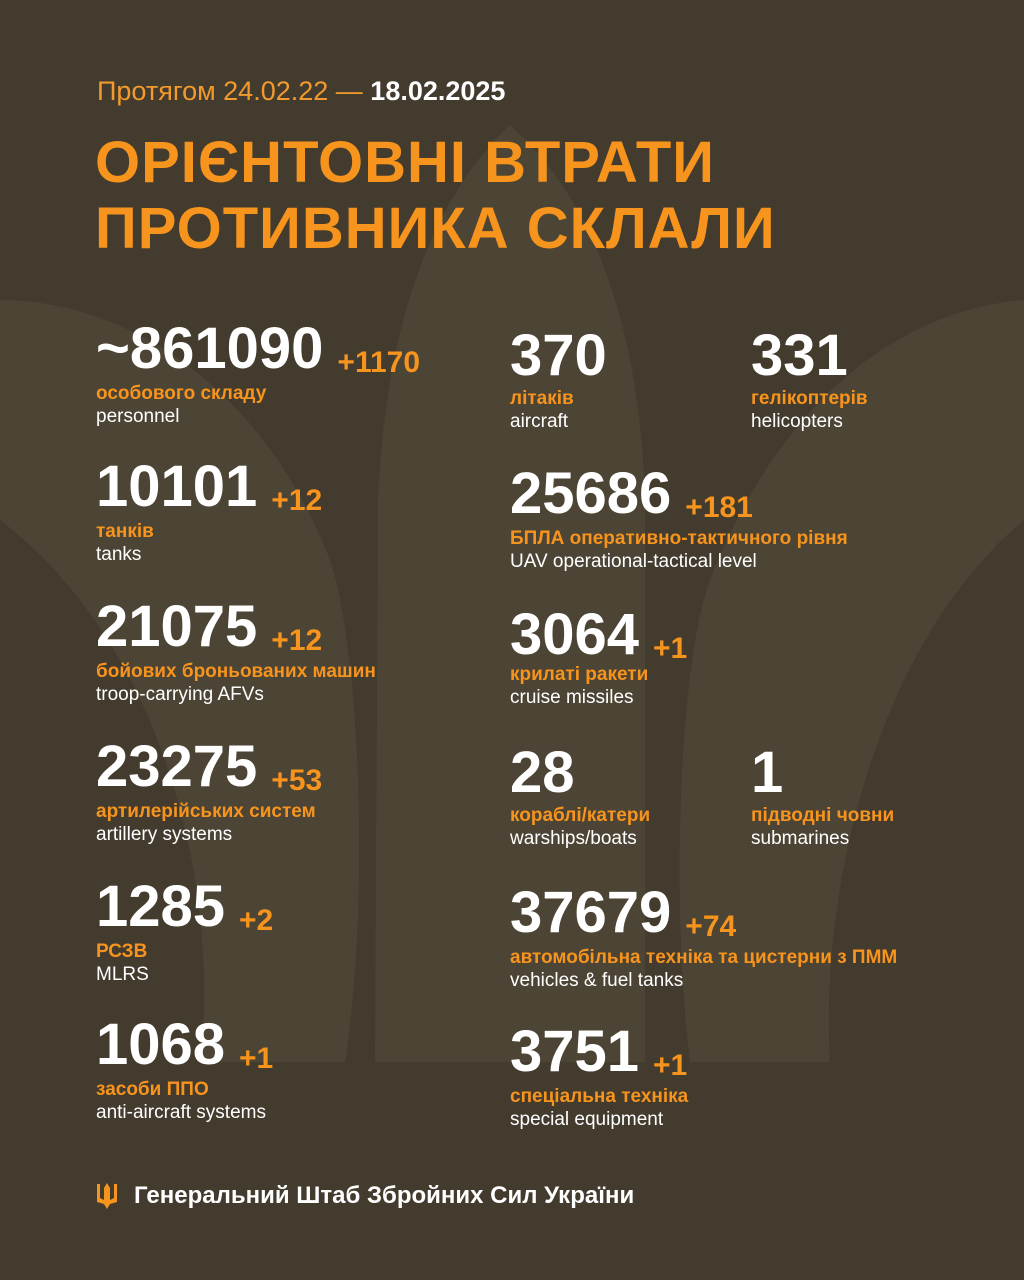 This screenshot has height=1280, width=1024. What do you see at coordinates (180, 694) in the screenshot?
I see `stat-label-en: troop-carrying AFVs` at bounding box center [180, 694].